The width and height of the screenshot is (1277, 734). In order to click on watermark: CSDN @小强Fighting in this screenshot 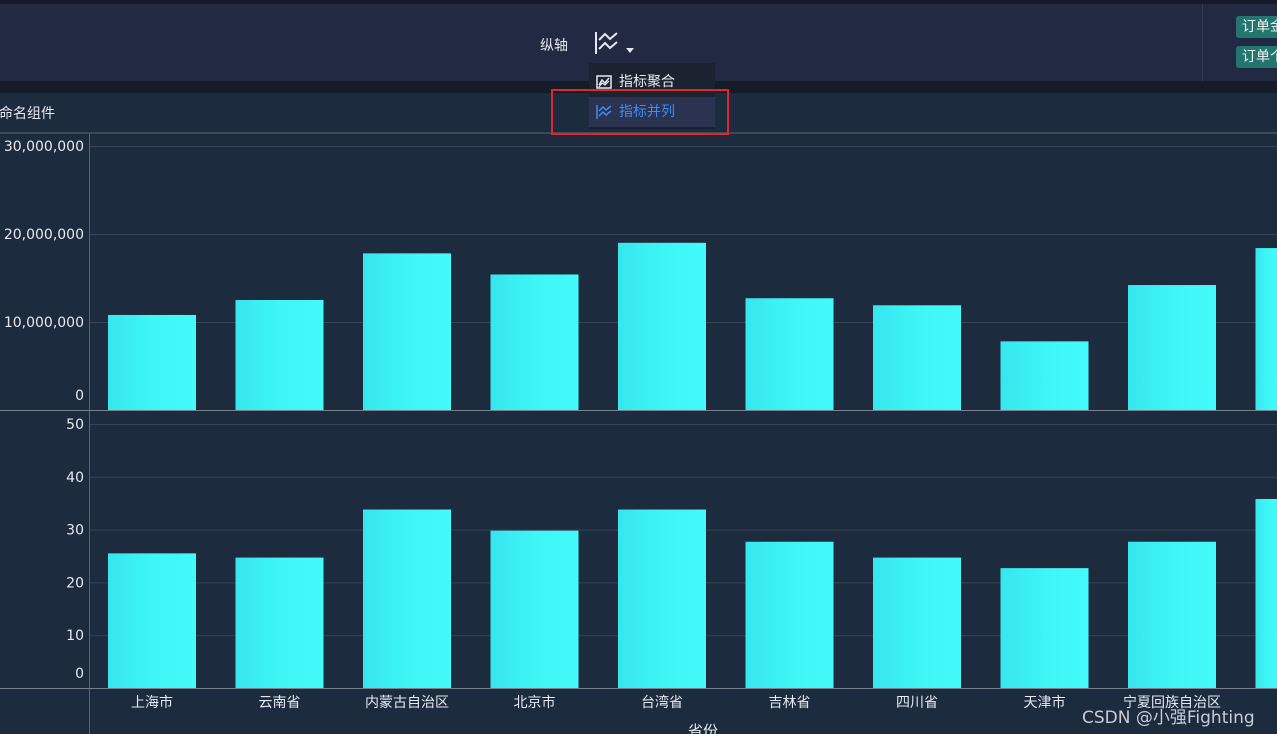, I will do `click(1168, 718)`.